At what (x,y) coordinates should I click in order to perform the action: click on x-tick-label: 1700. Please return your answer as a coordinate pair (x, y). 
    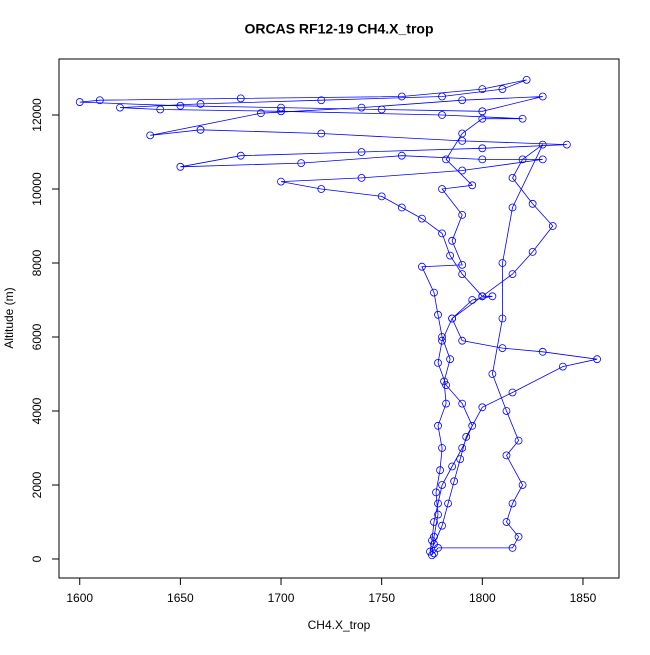
    Looking at the image, I should click on (281, 598).